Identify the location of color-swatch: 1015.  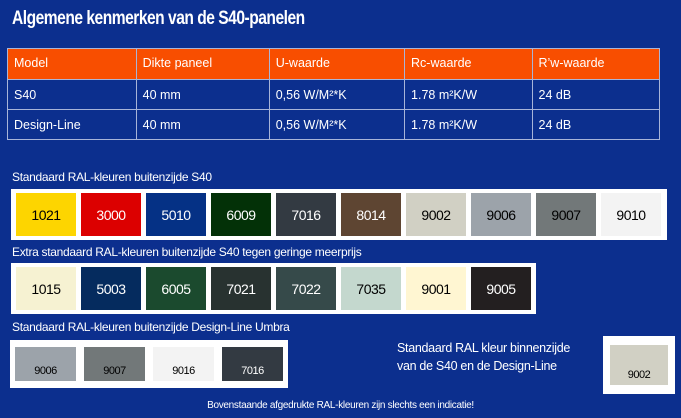
(46, 288).